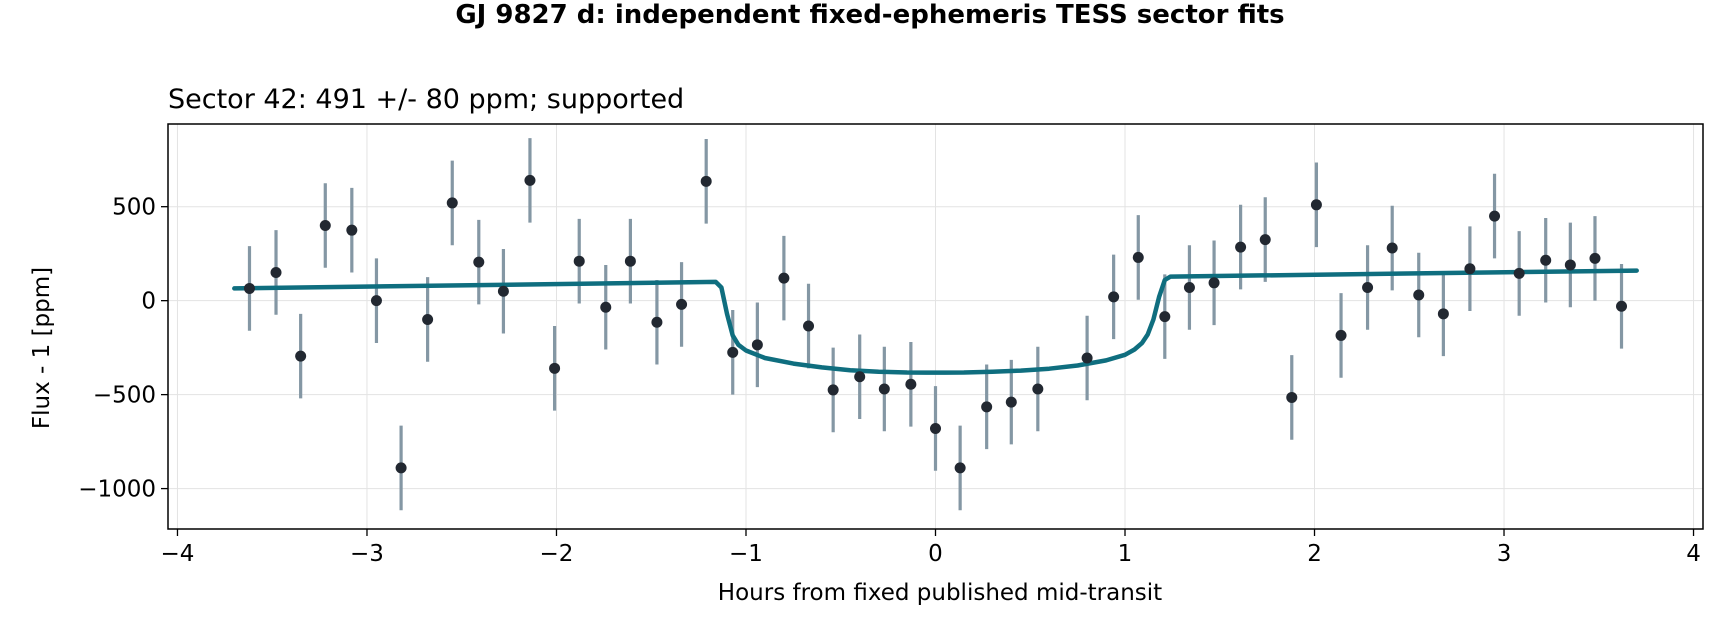 This screenshot has width=1728, height=630. I want to click on y-tick-label: −500, so click(124, 396).